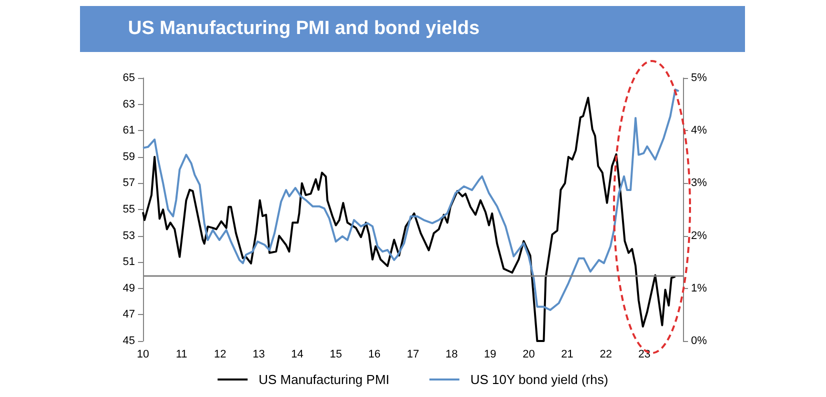 This screenshot has width=826, height=397. Describe the element at coordinates (336, 354) in the screenshot. I see `x-tick-label: 15` at that location.